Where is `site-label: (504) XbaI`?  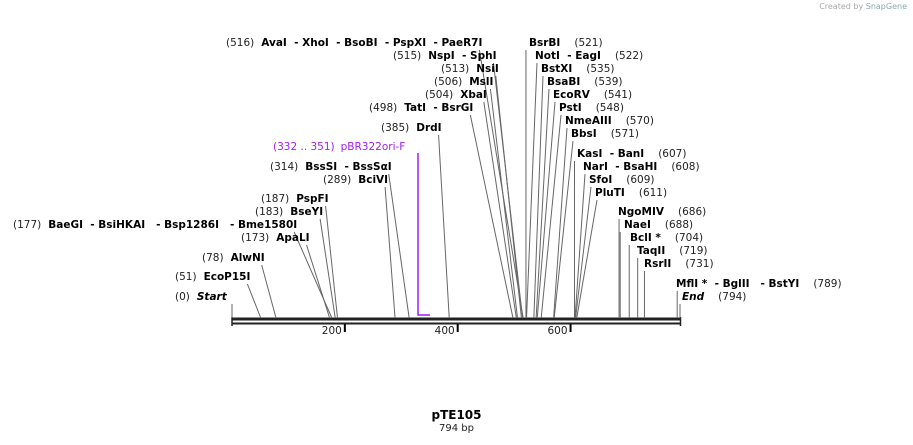 site-label: (504) XbaI is located at coordinates (456, 95).